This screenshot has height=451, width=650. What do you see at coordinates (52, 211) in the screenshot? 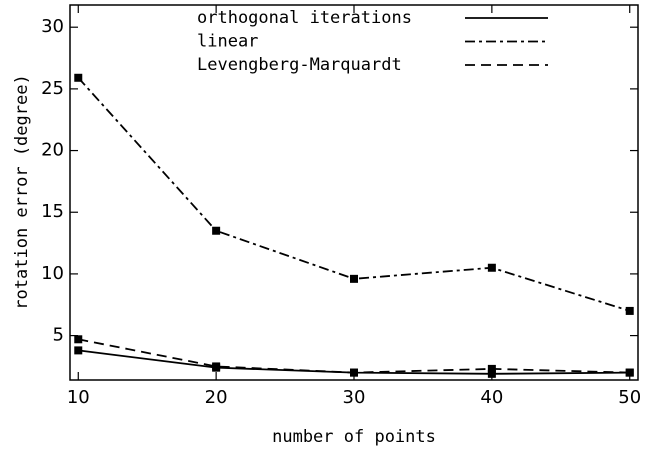
I see `y-tick-label: 15` at bounding box center [52, 211].